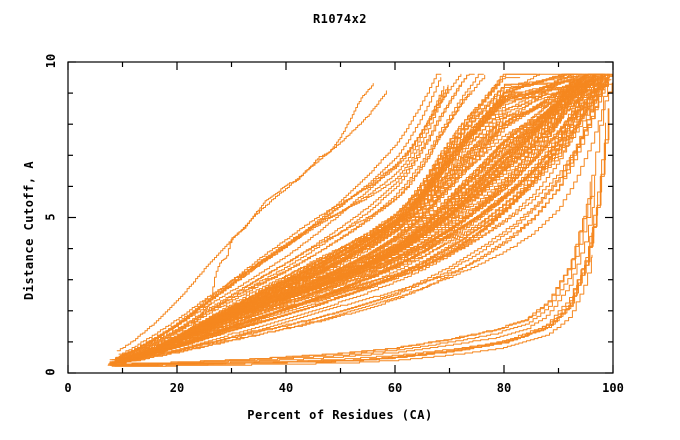  I want to click on x-axis-title: Percent of Residues (CA), so click(340, 415).